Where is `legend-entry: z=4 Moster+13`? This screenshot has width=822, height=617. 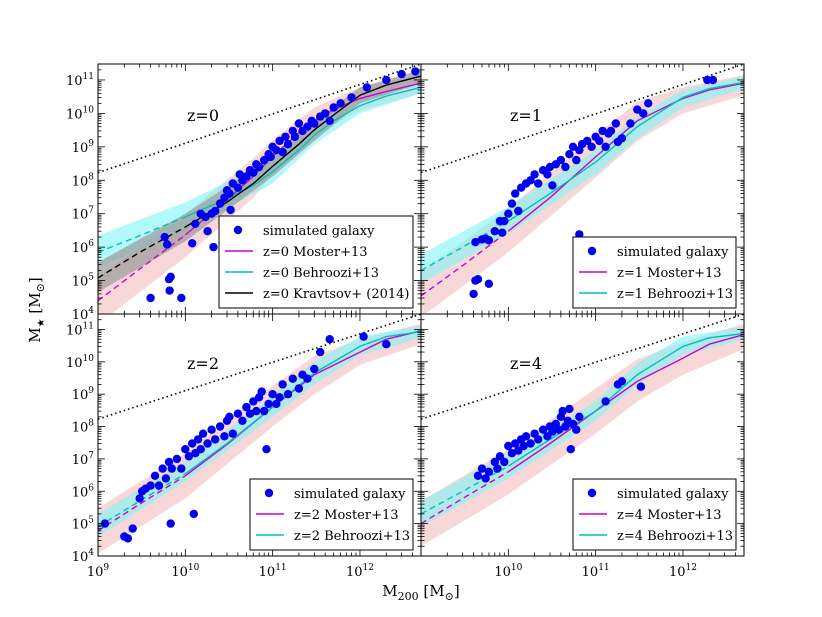
legend-entry: z=4 Moster+13 is located at coordinates (650, 515).